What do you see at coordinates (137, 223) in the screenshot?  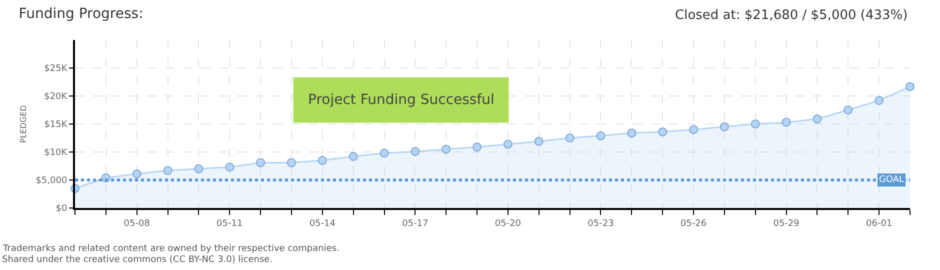 I see `x-tick-label: 05-08` at bounding box center [137, 223].